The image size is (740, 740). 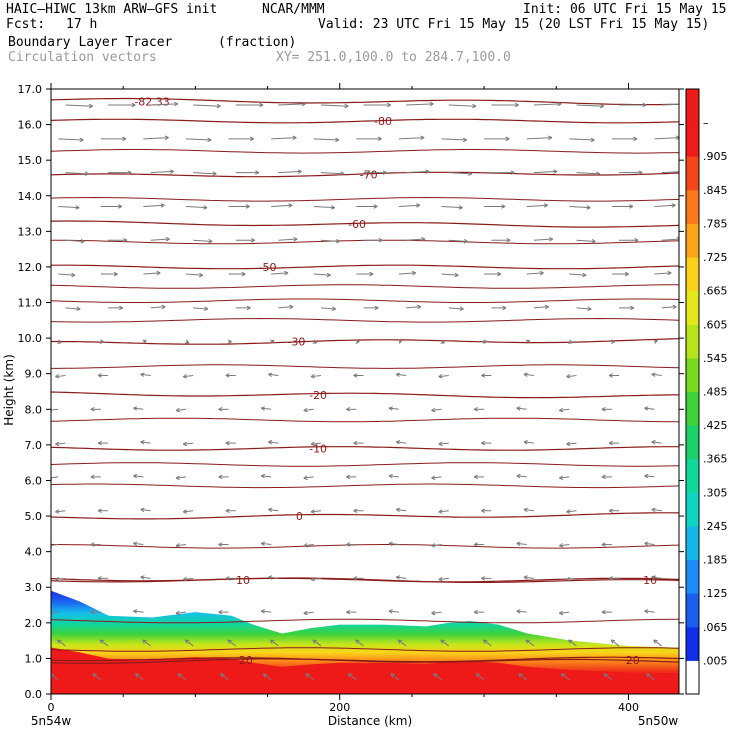 What do you see at coordinates (246, 660) in the screenshot?
I see `isotherm-label: 20` at bounding box center [246, 660].